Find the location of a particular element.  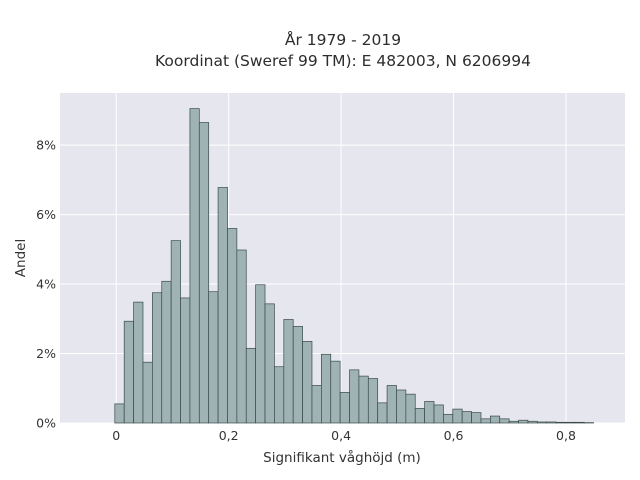

x-axis-title: Signifikant våghöjd (m) is located at coordinates (342, 457).